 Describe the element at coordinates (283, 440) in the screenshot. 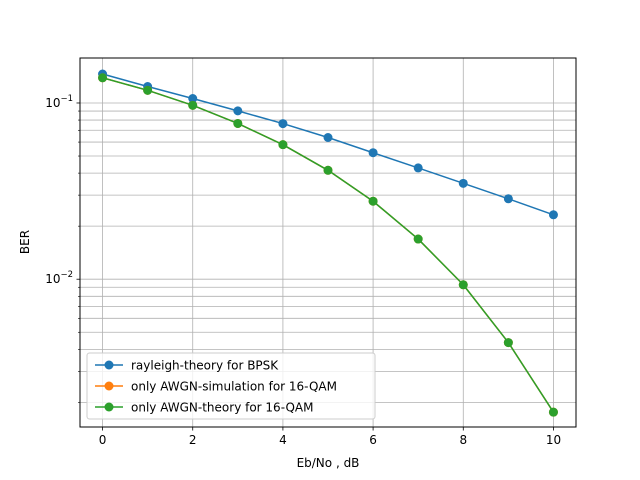

I see `x-tick-label: 4` at that location.